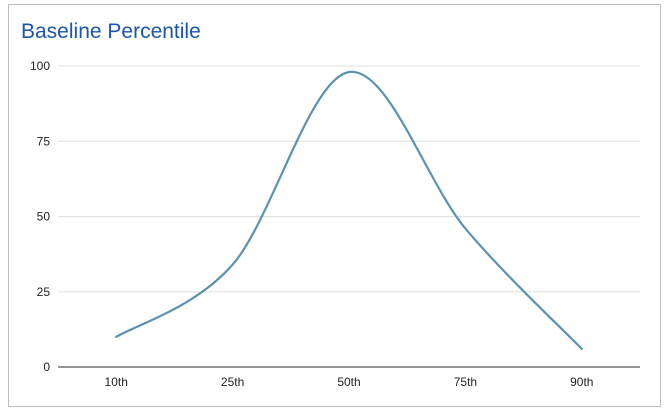 The width and height of the screenshot is (670, 416). I want to click on y-tick-label: 75, so click(44, 141).